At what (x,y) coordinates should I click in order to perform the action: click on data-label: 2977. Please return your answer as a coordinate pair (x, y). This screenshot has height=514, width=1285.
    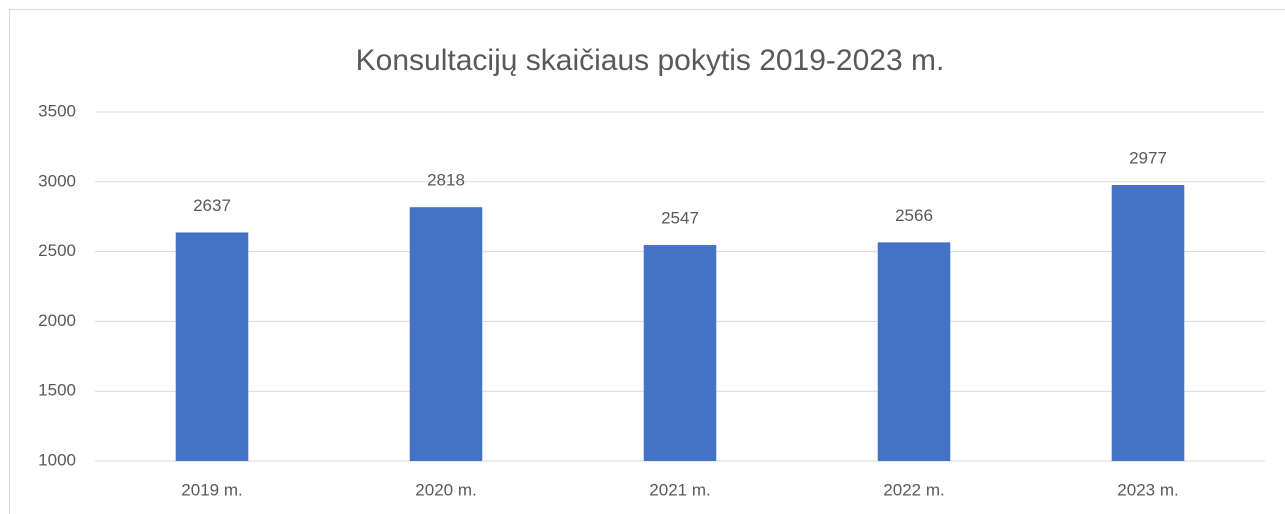
    Looking at the image, I should click on (1148, 157).